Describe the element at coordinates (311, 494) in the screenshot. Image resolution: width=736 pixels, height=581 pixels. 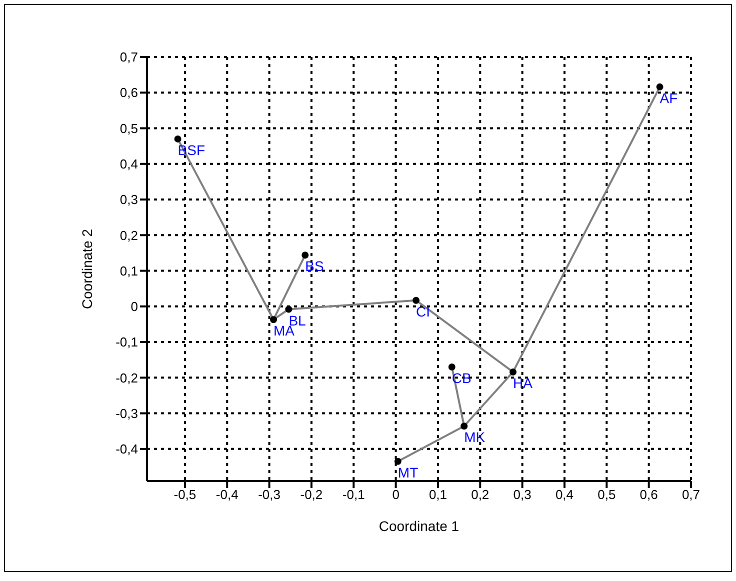
I see `x-tick-label: -0,2` at that location.